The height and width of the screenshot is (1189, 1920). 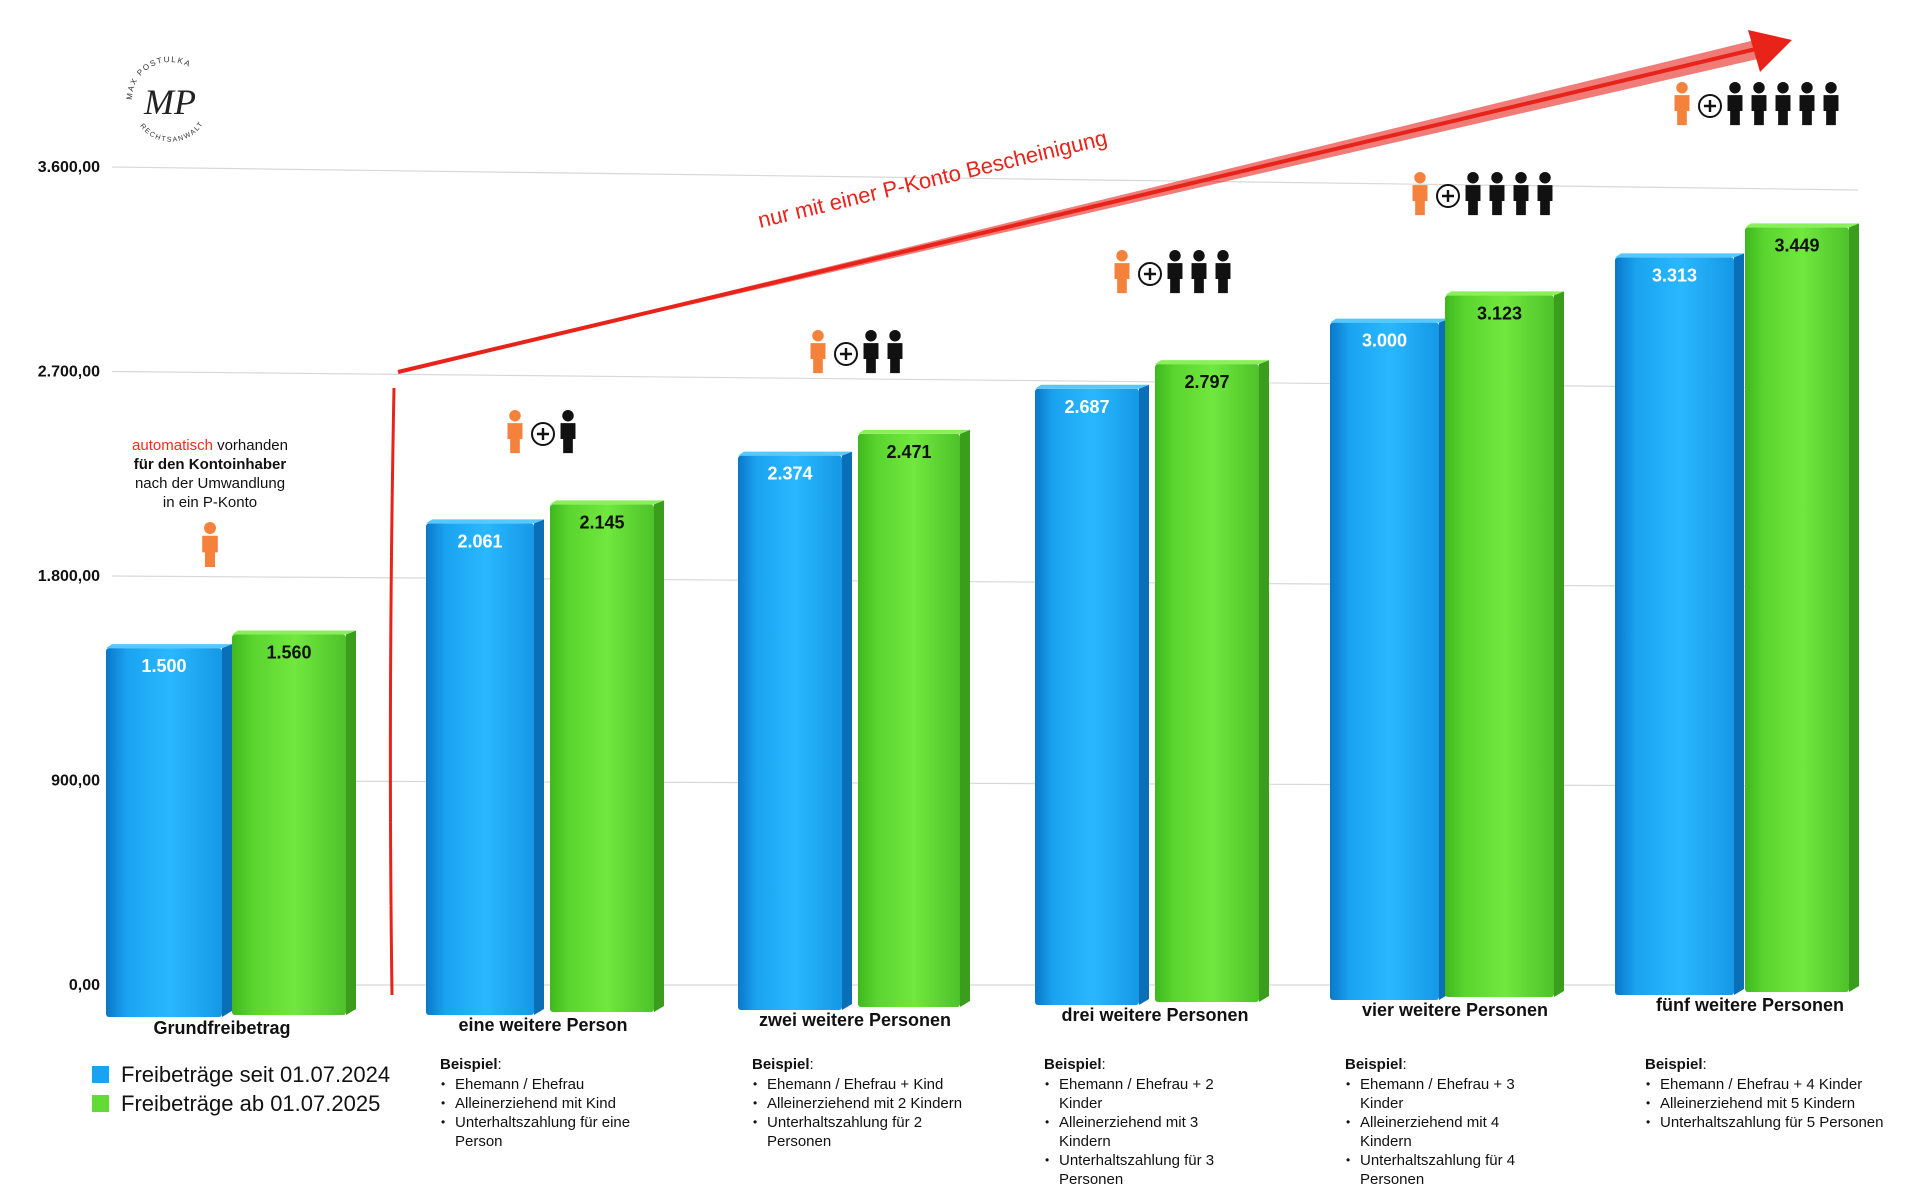 I want to click on y-tick-label: 1.800,00, so click(x=69, y=576).